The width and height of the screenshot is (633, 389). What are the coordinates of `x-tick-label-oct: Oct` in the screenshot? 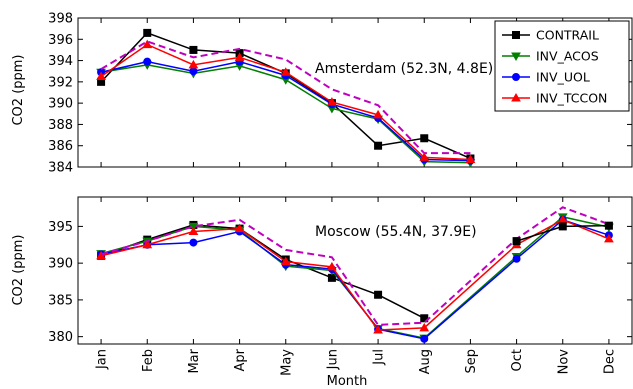 It's located at (517, 360).